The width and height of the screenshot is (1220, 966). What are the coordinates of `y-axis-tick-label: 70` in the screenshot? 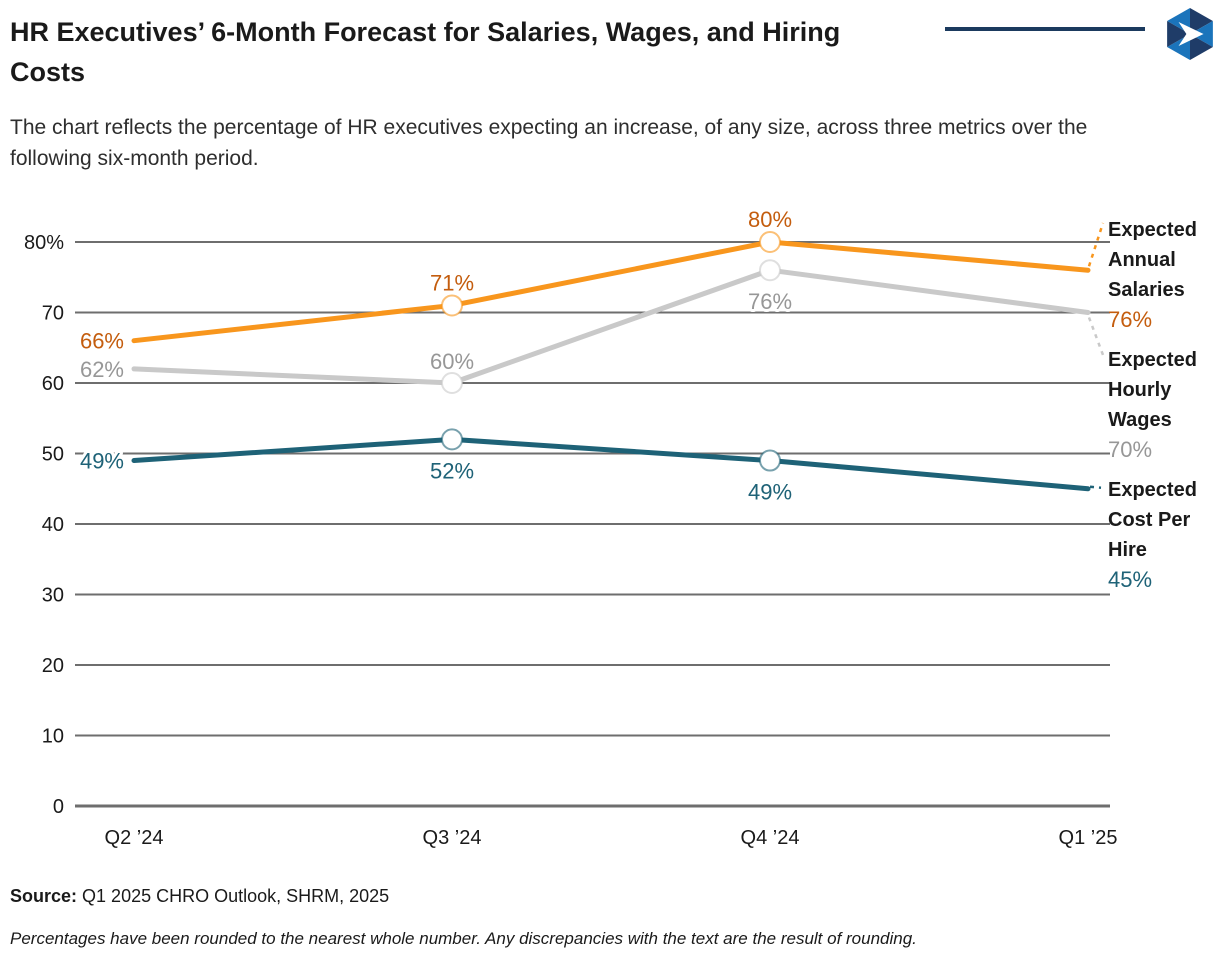 It's located at (53, 314).